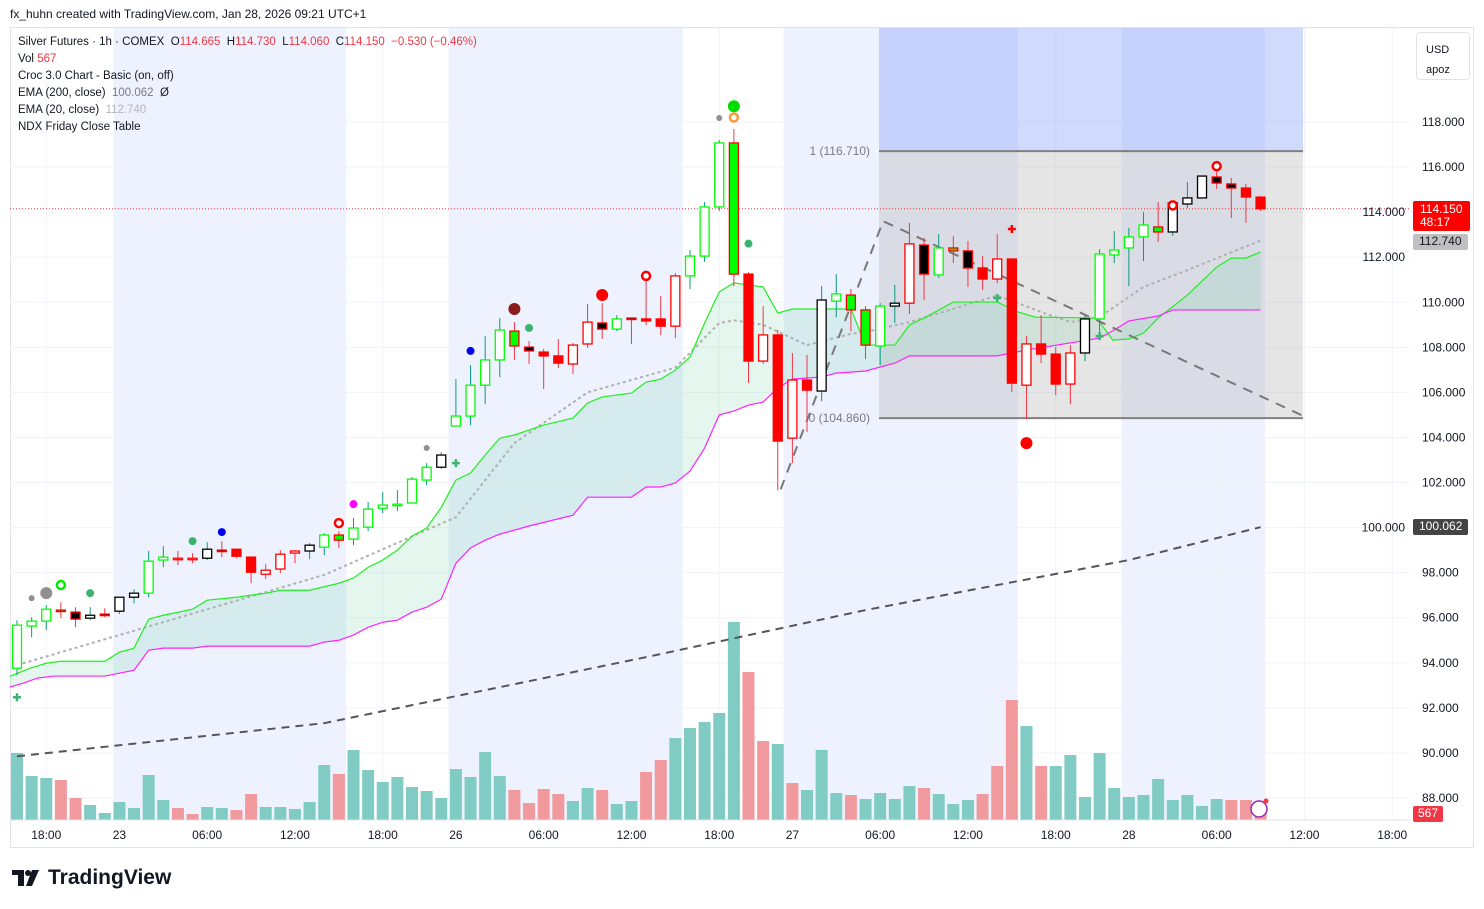  Describe the element at coordinates (247, 110) in the screenshot. I see `indicator-ema20: EMA (20, close) 112.740` at that location.